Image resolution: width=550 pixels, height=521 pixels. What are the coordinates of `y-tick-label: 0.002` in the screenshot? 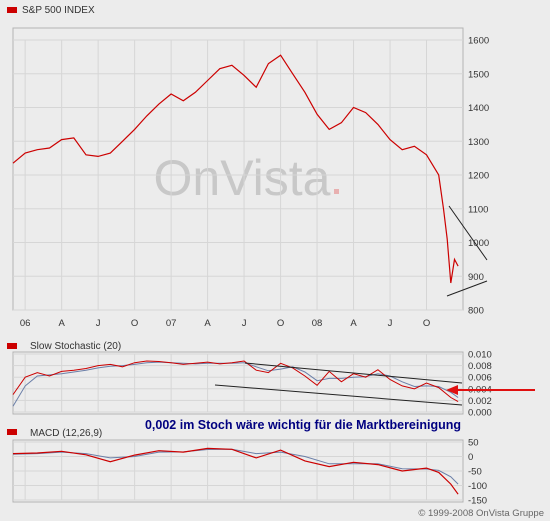 It's located at (480, 401).